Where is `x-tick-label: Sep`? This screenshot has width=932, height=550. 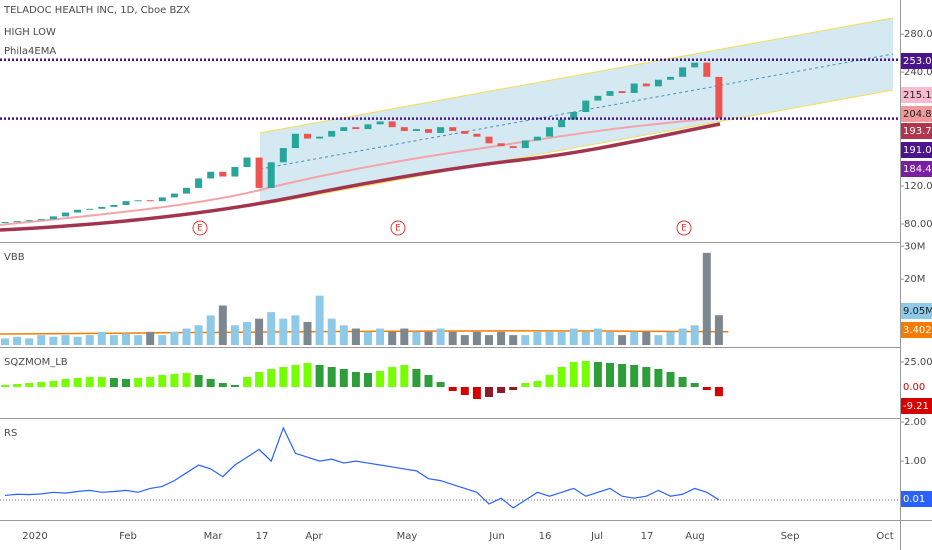 x-tick-label: Sep is located at coordinates (790, 536).